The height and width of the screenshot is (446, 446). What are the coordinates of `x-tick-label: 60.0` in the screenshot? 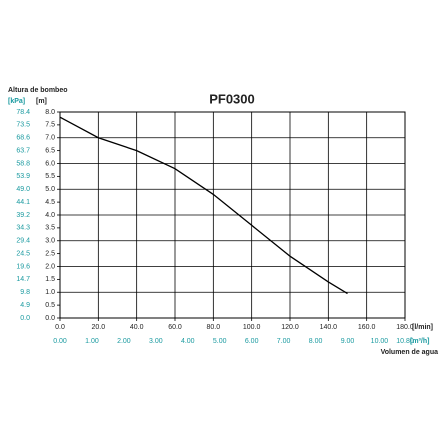 It's located at (175, 327).